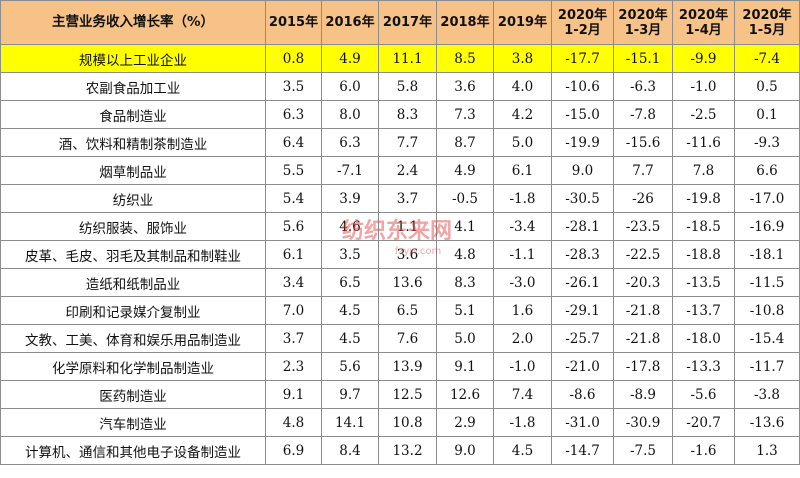 The width and height of the screenshot is (800, 478). What do you see at coordinates (133, 142) in the screenshot?
I see `industry-name: 酒、饮料和精制茶制造业` at bounding box center [133, 142].